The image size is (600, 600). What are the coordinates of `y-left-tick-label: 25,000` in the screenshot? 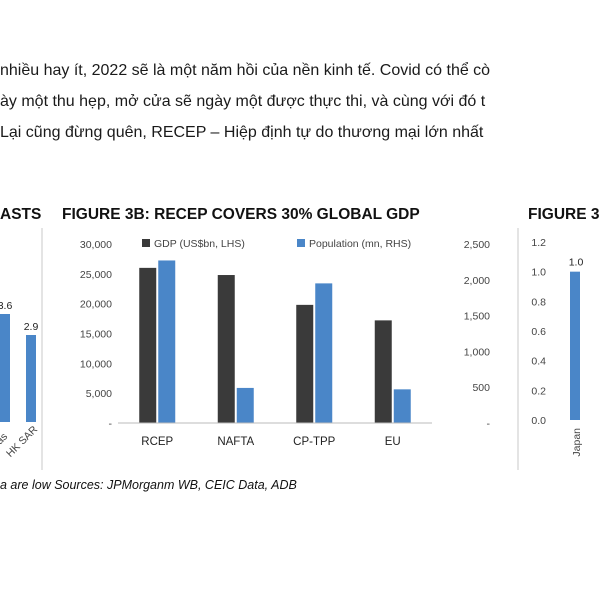 It's located at (96, 275).